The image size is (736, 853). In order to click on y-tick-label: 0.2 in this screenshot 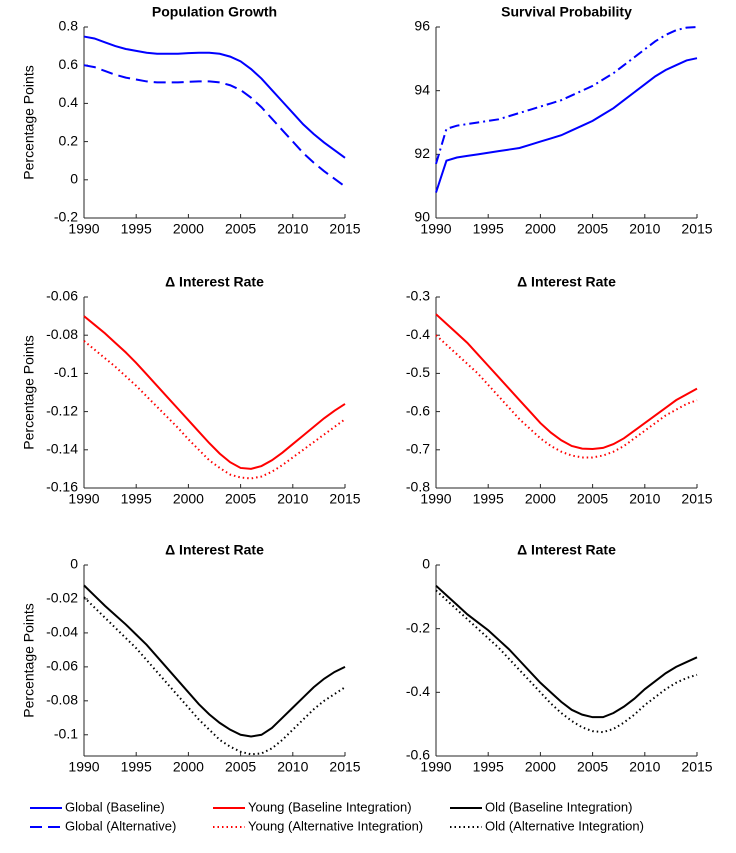, I will do `click(69, 140)`.